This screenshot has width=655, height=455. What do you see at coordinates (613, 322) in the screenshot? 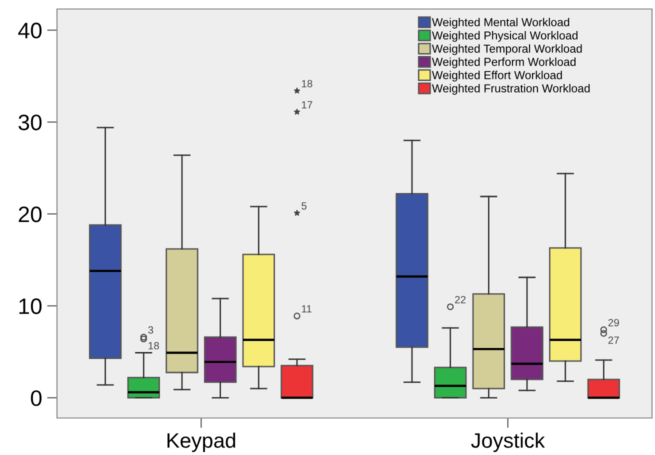
I see `annotation: 29` at bounding box center [613, 322].